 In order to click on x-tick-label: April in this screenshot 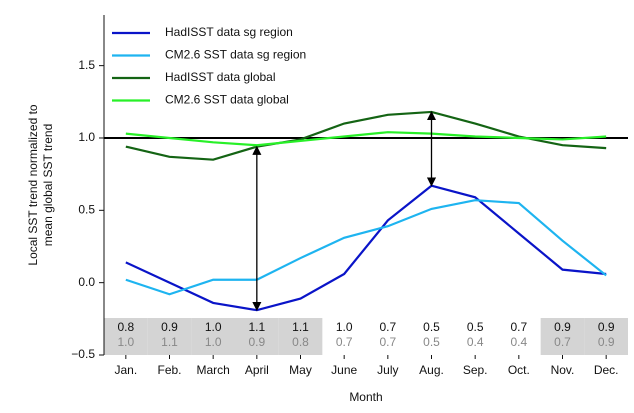, I will do `click(257, 370)`.